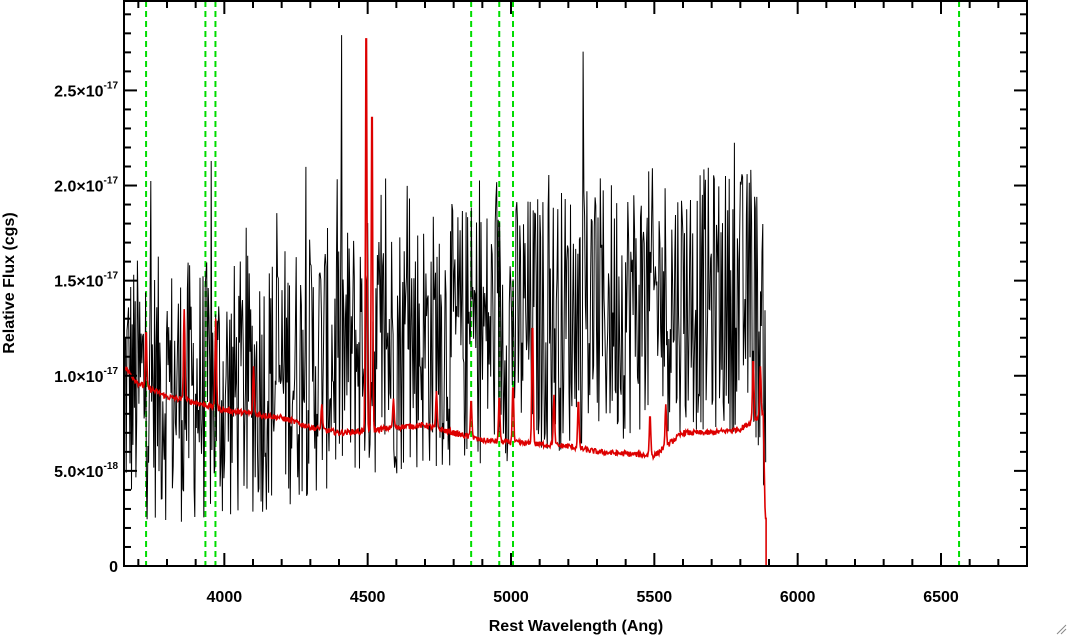  Describe the element at coordinates (941, 597) in the screenshot. I see `x-tick-label-6500: 6500` at that location.